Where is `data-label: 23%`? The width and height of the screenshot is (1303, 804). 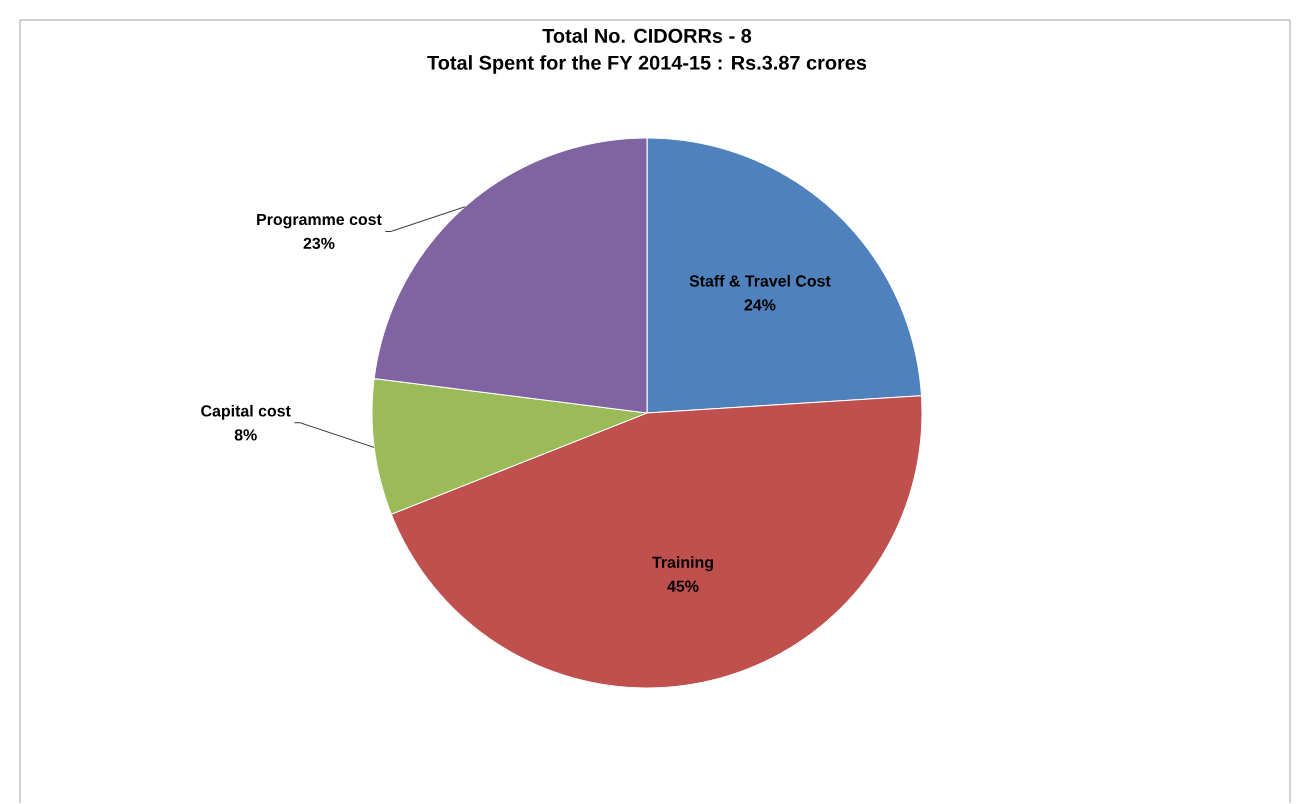 data-label: 23% is located at coordinates (319, 243).